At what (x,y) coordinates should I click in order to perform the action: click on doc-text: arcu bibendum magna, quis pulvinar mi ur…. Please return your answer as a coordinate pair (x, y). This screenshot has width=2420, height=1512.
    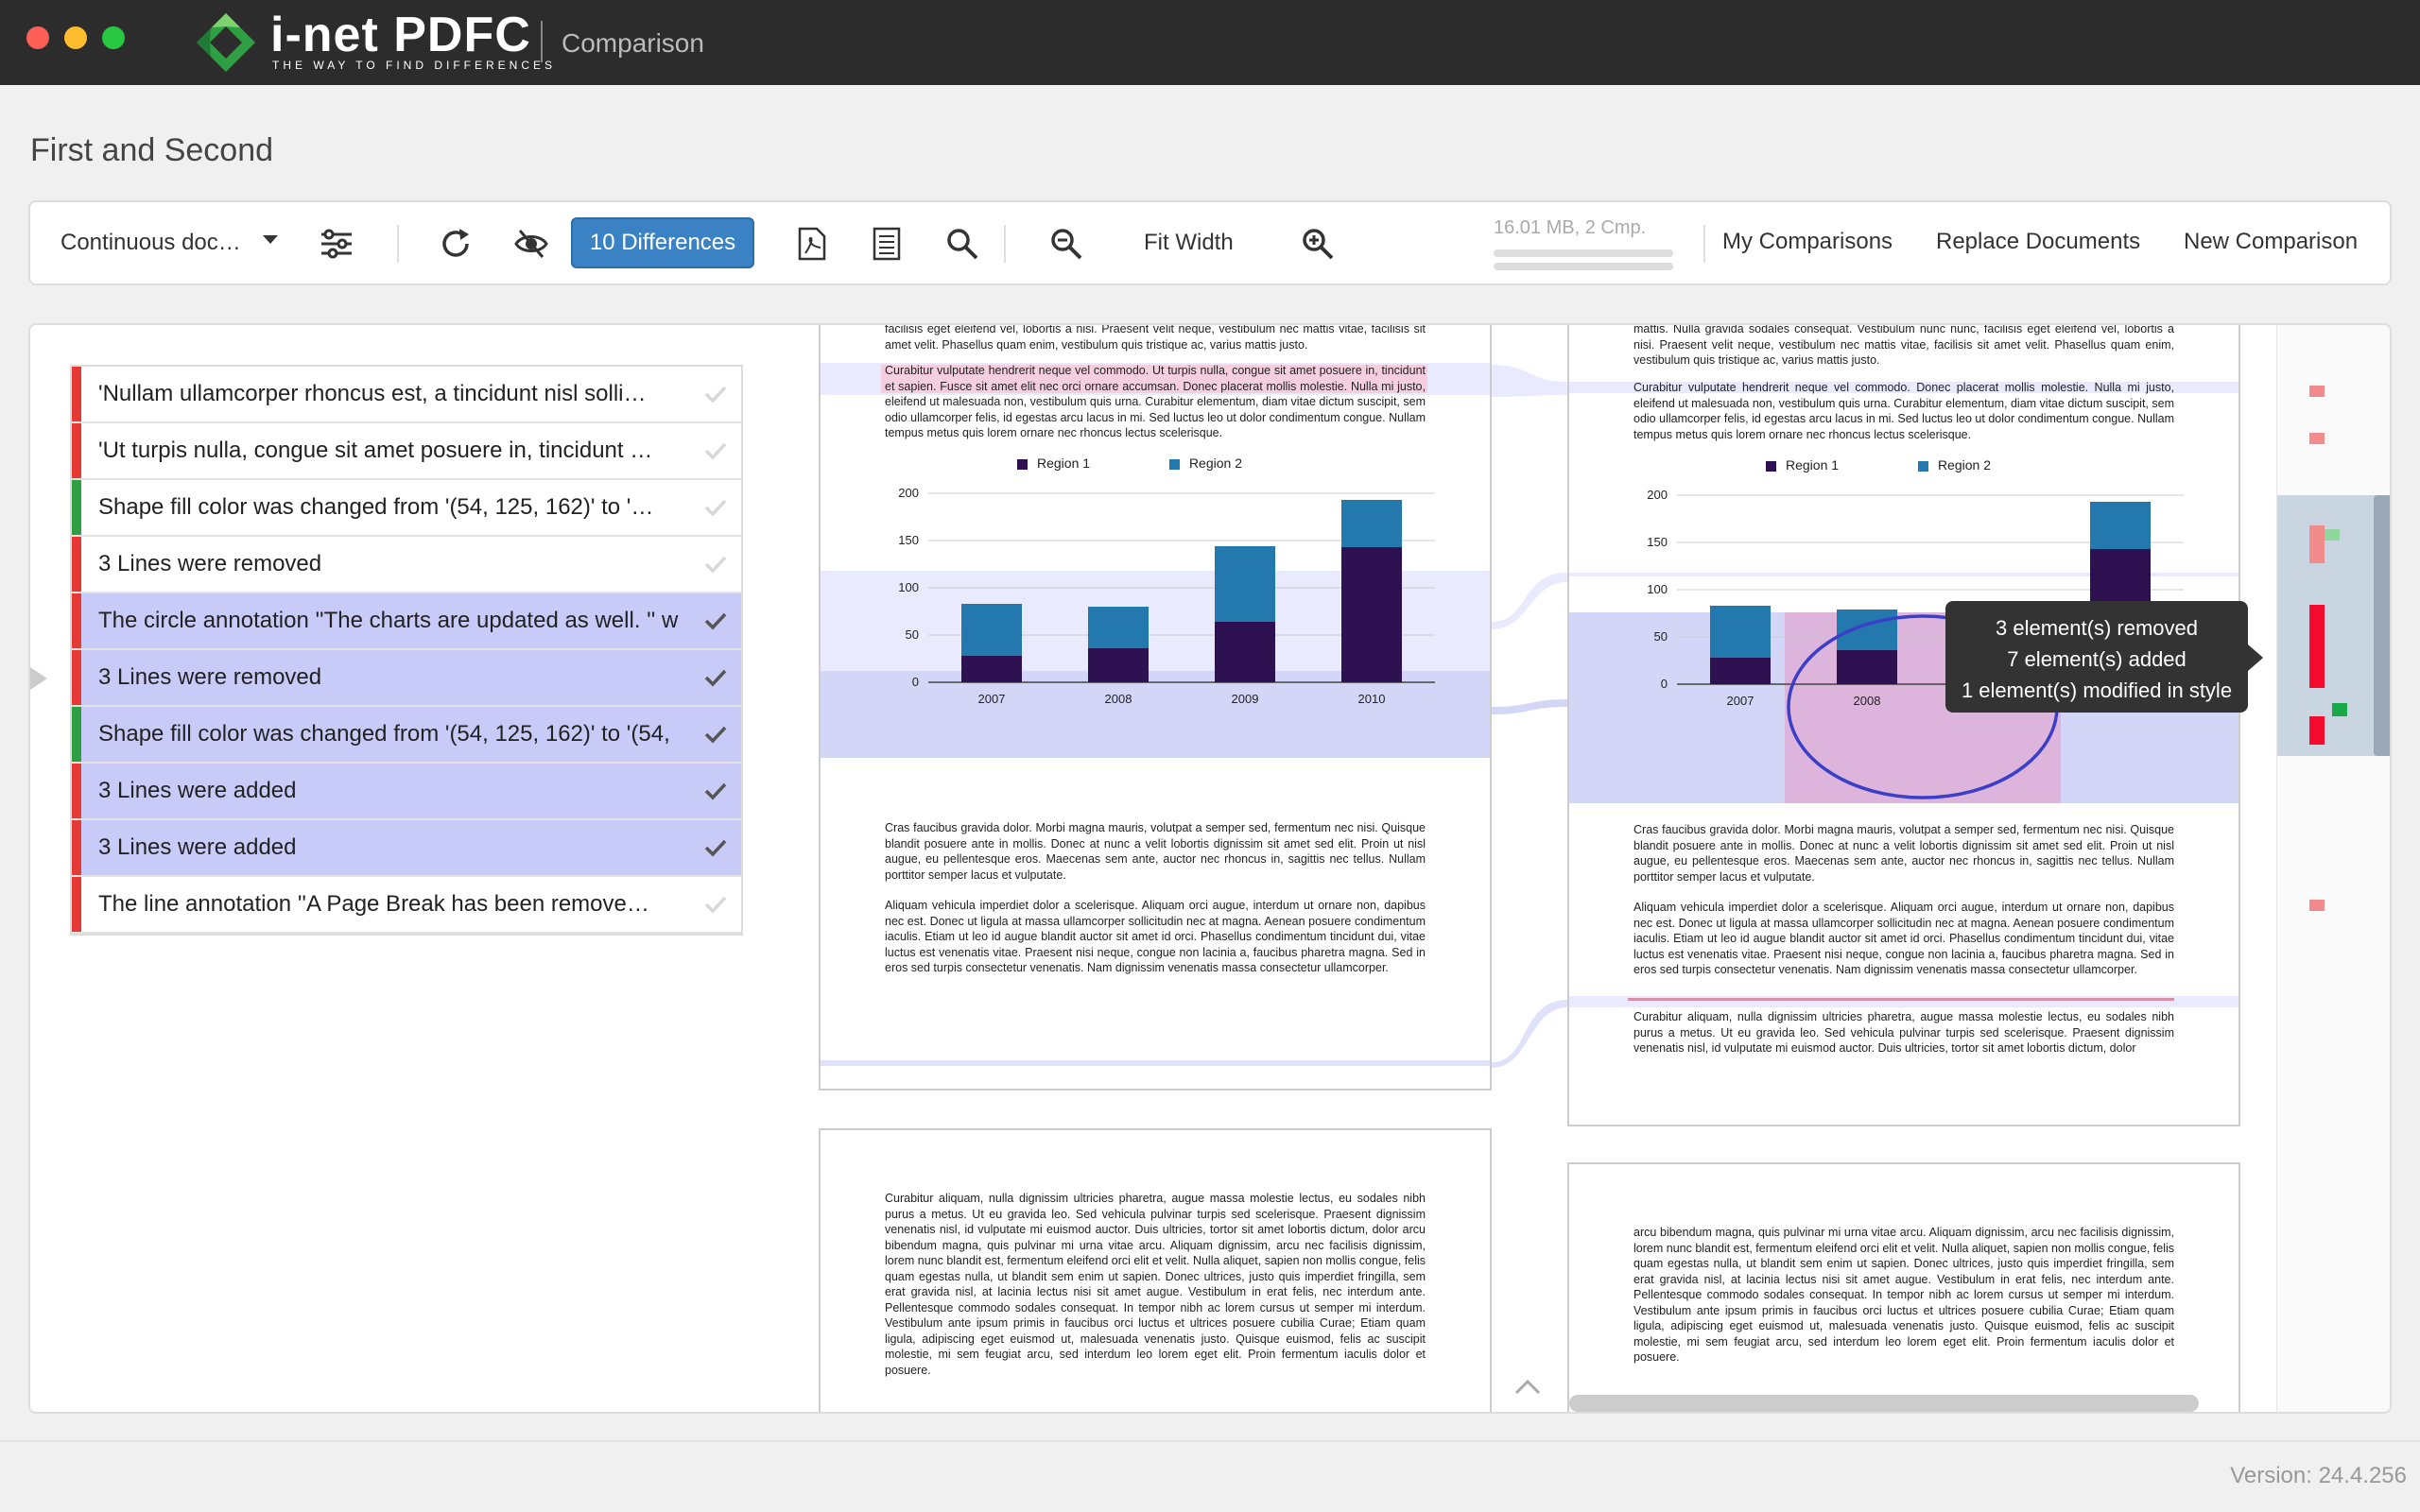
    Looking at the image, I should click on (1904, 1295).